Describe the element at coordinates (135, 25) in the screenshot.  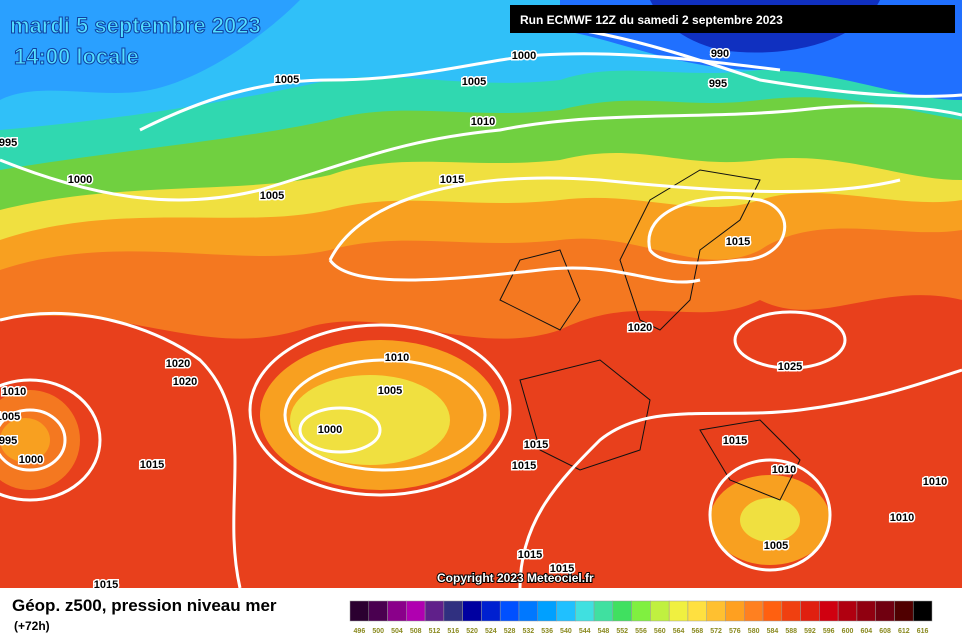
I see `date-title: mardi 5 septembre 2023` at that location.